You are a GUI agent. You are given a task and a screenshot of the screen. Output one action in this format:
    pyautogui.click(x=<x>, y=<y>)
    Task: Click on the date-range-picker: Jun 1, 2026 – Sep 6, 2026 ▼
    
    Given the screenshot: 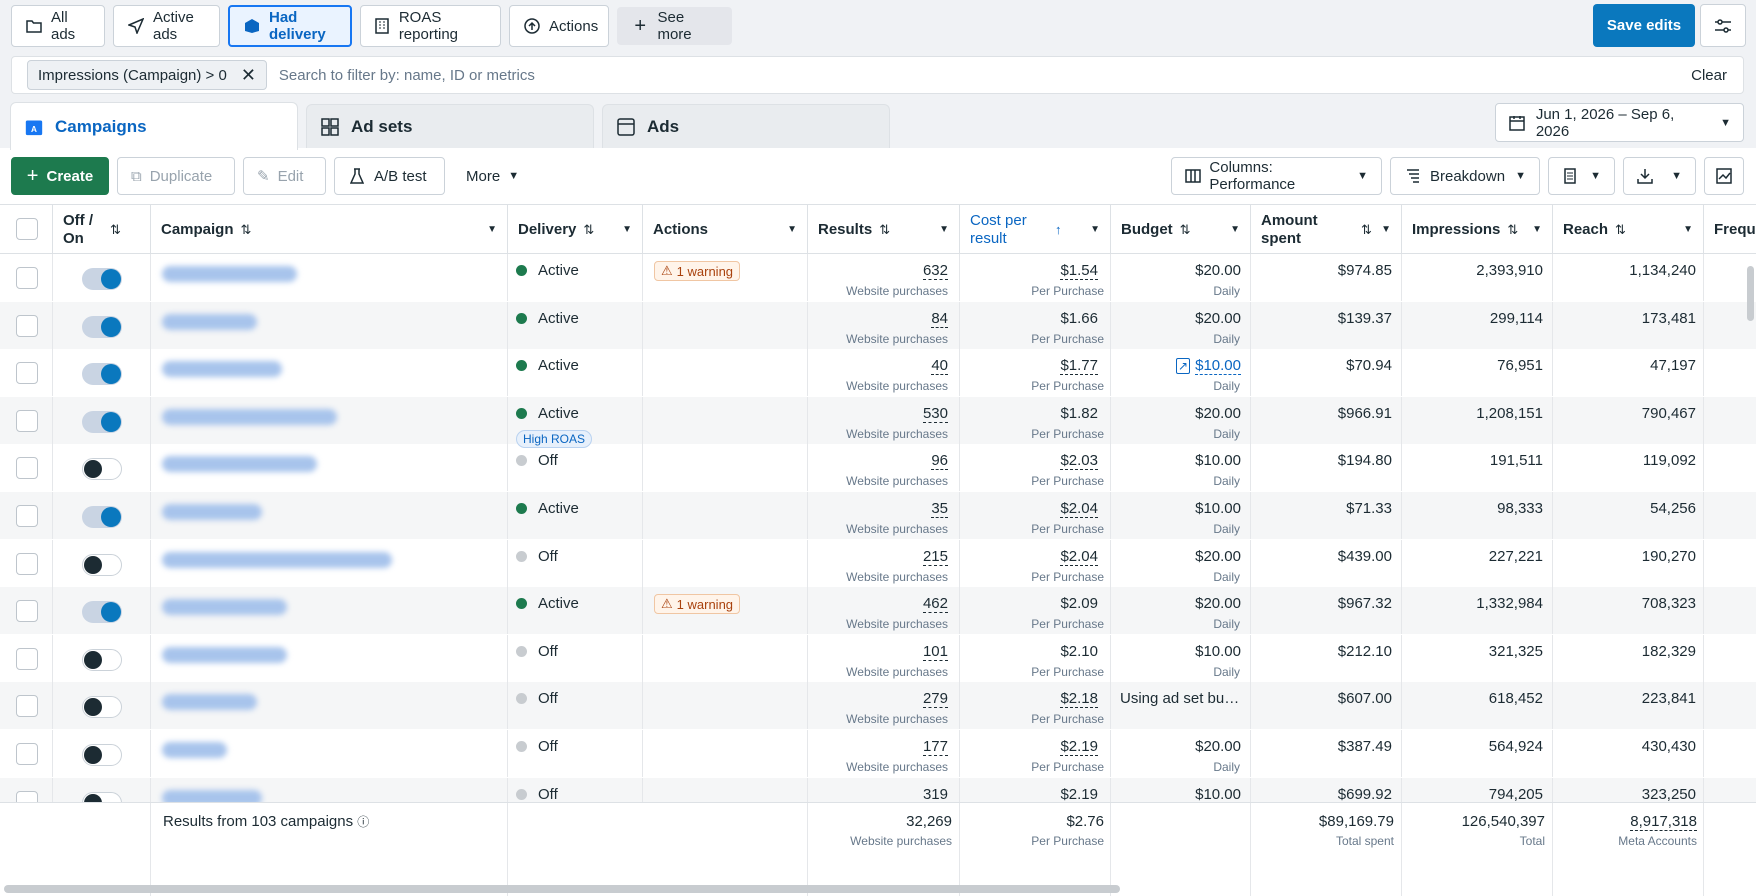 What is the action you would take?
    pyautogui.click(x=1619, y=122)
    